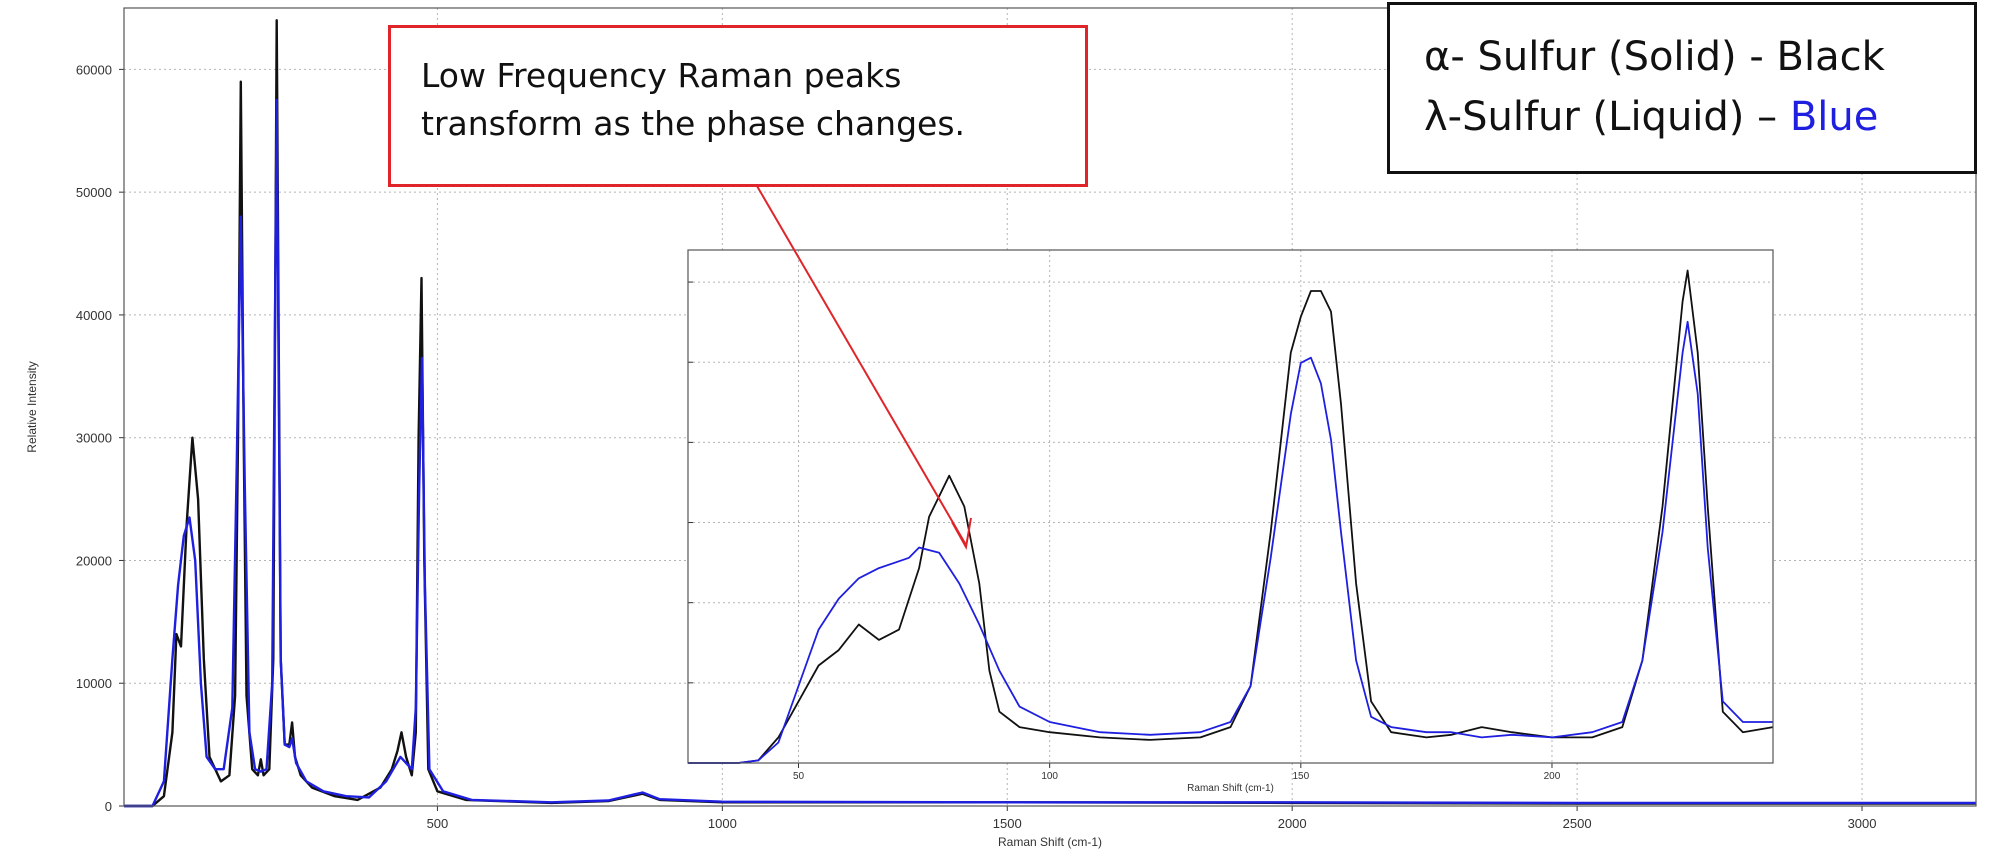  Describe the element at coordinates (961, 533) in the screenshot. I see `callout-arrow-head` at that location.